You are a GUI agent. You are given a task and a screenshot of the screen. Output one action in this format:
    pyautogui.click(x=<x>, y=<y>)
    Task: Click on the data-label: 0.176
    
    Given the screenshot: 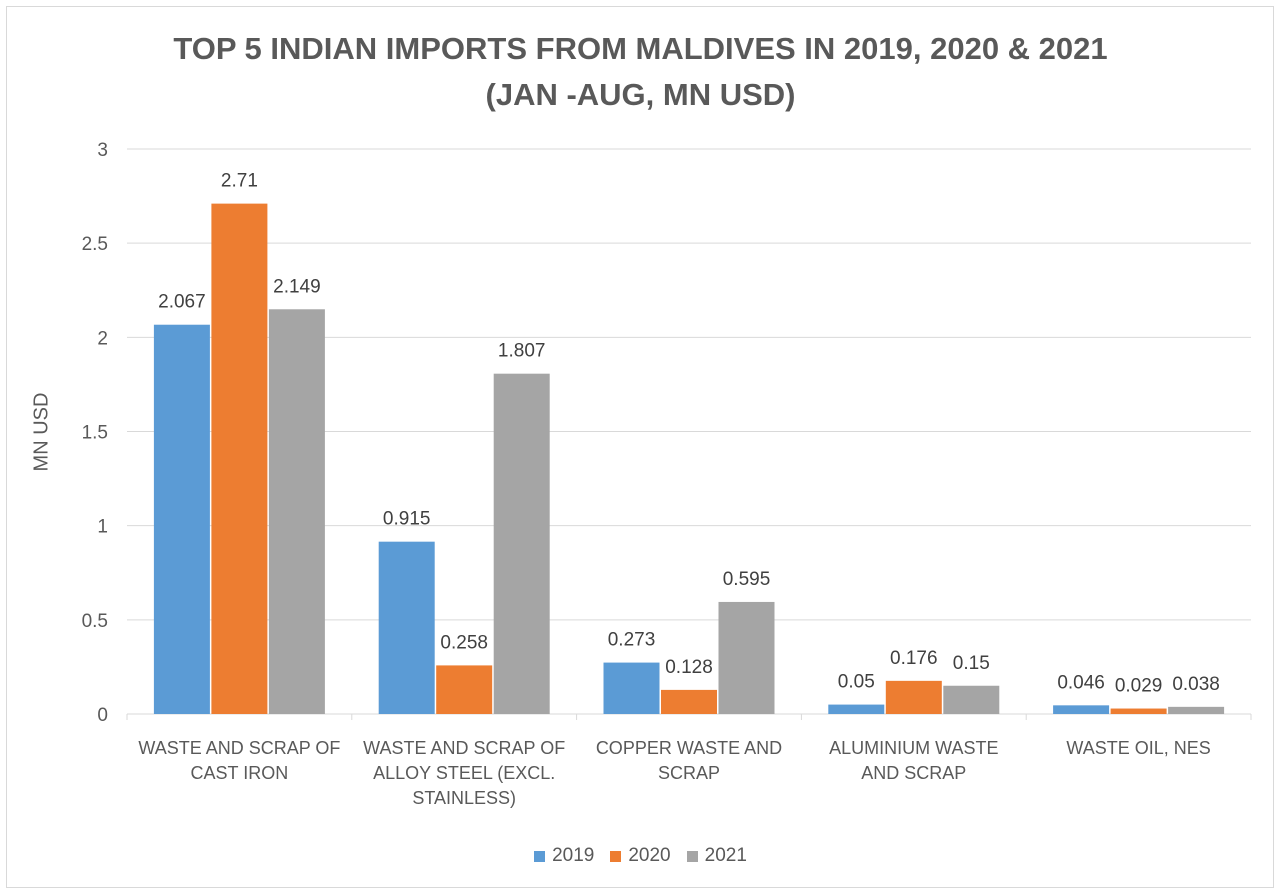 What is the action you would take?
    pyautogui.click(x=914, y=658)
    